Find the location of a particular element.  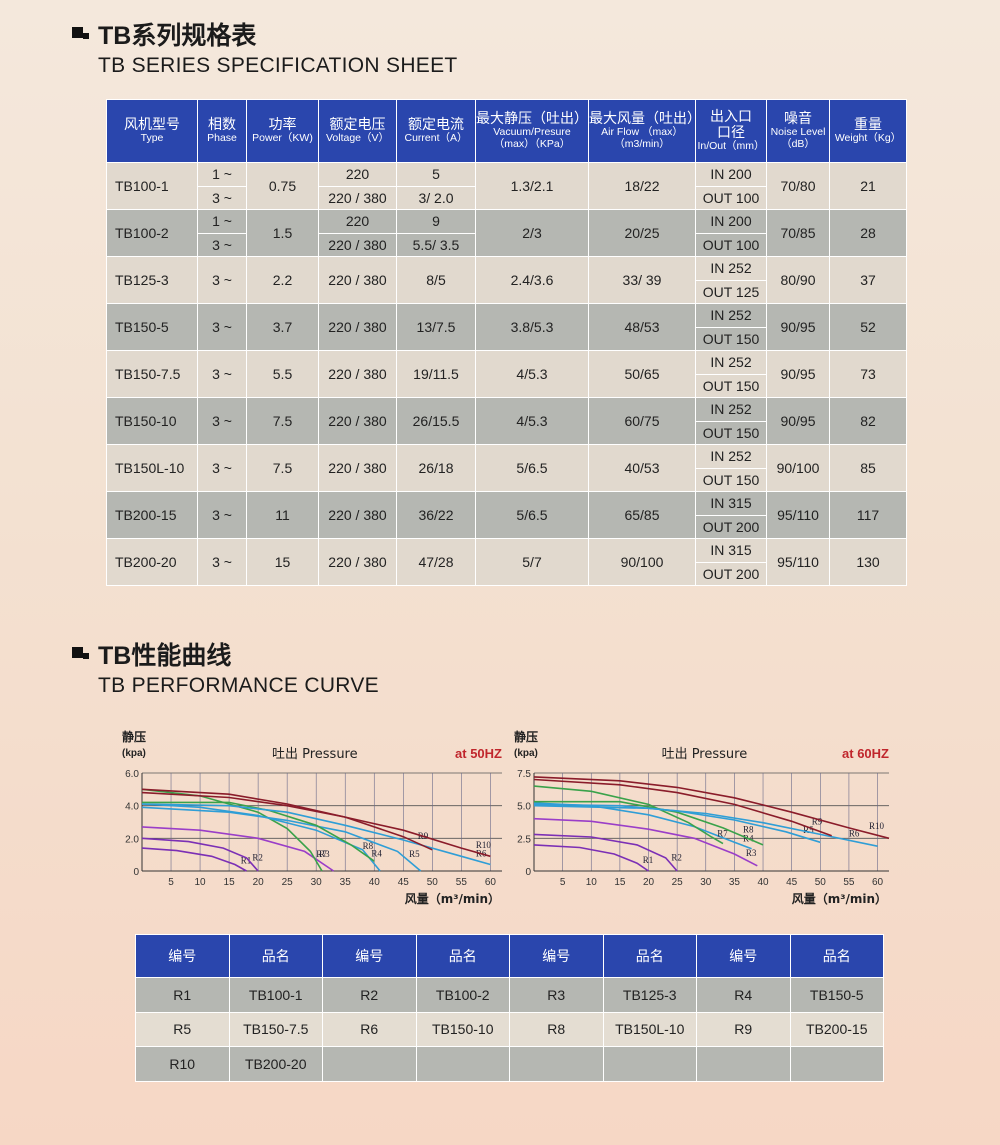

x-tick-label: 20 is located at coordinates (649, 882).